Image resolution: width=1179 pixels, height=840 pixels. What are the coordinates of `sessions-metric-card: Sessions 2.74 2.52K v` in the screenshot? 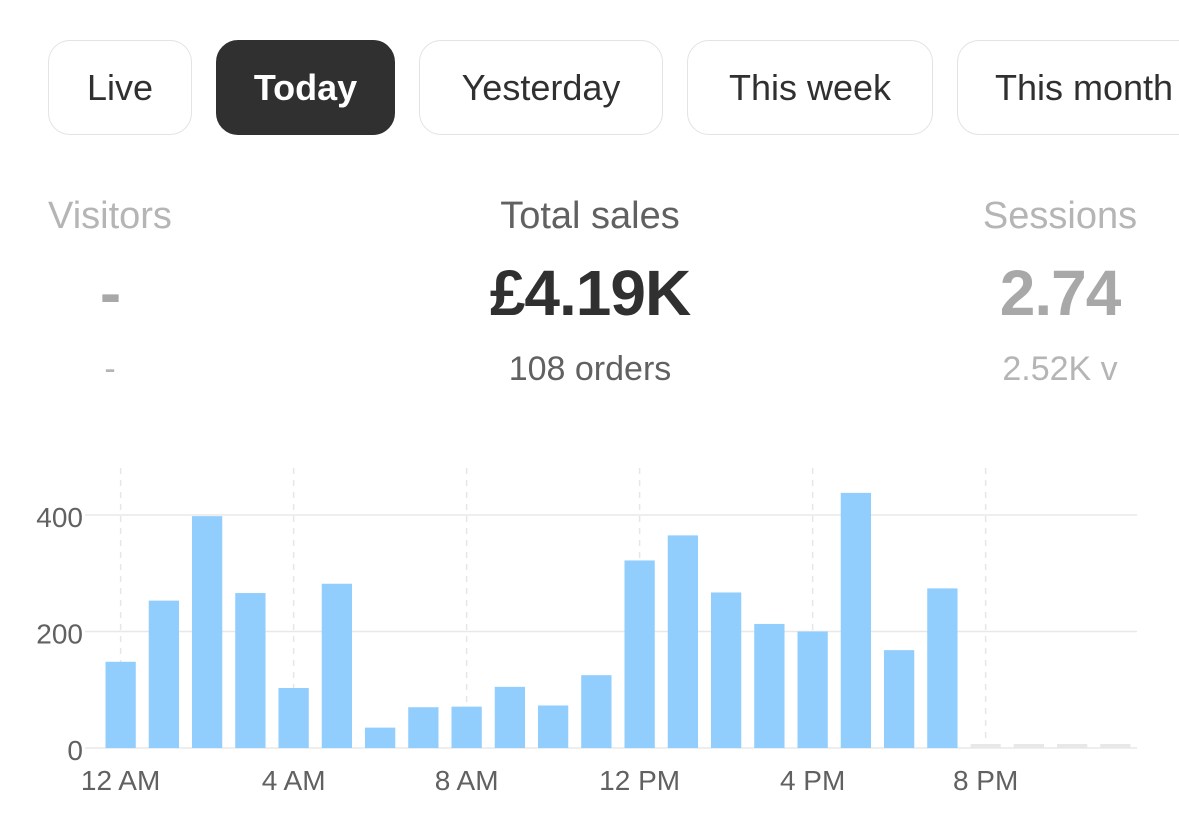 It's located at (1014, 291).